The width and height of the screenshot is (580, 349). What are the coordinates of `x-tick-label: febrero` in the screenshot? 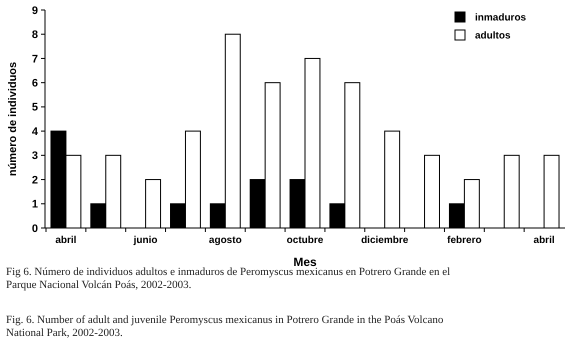 It's located at (464, 240).